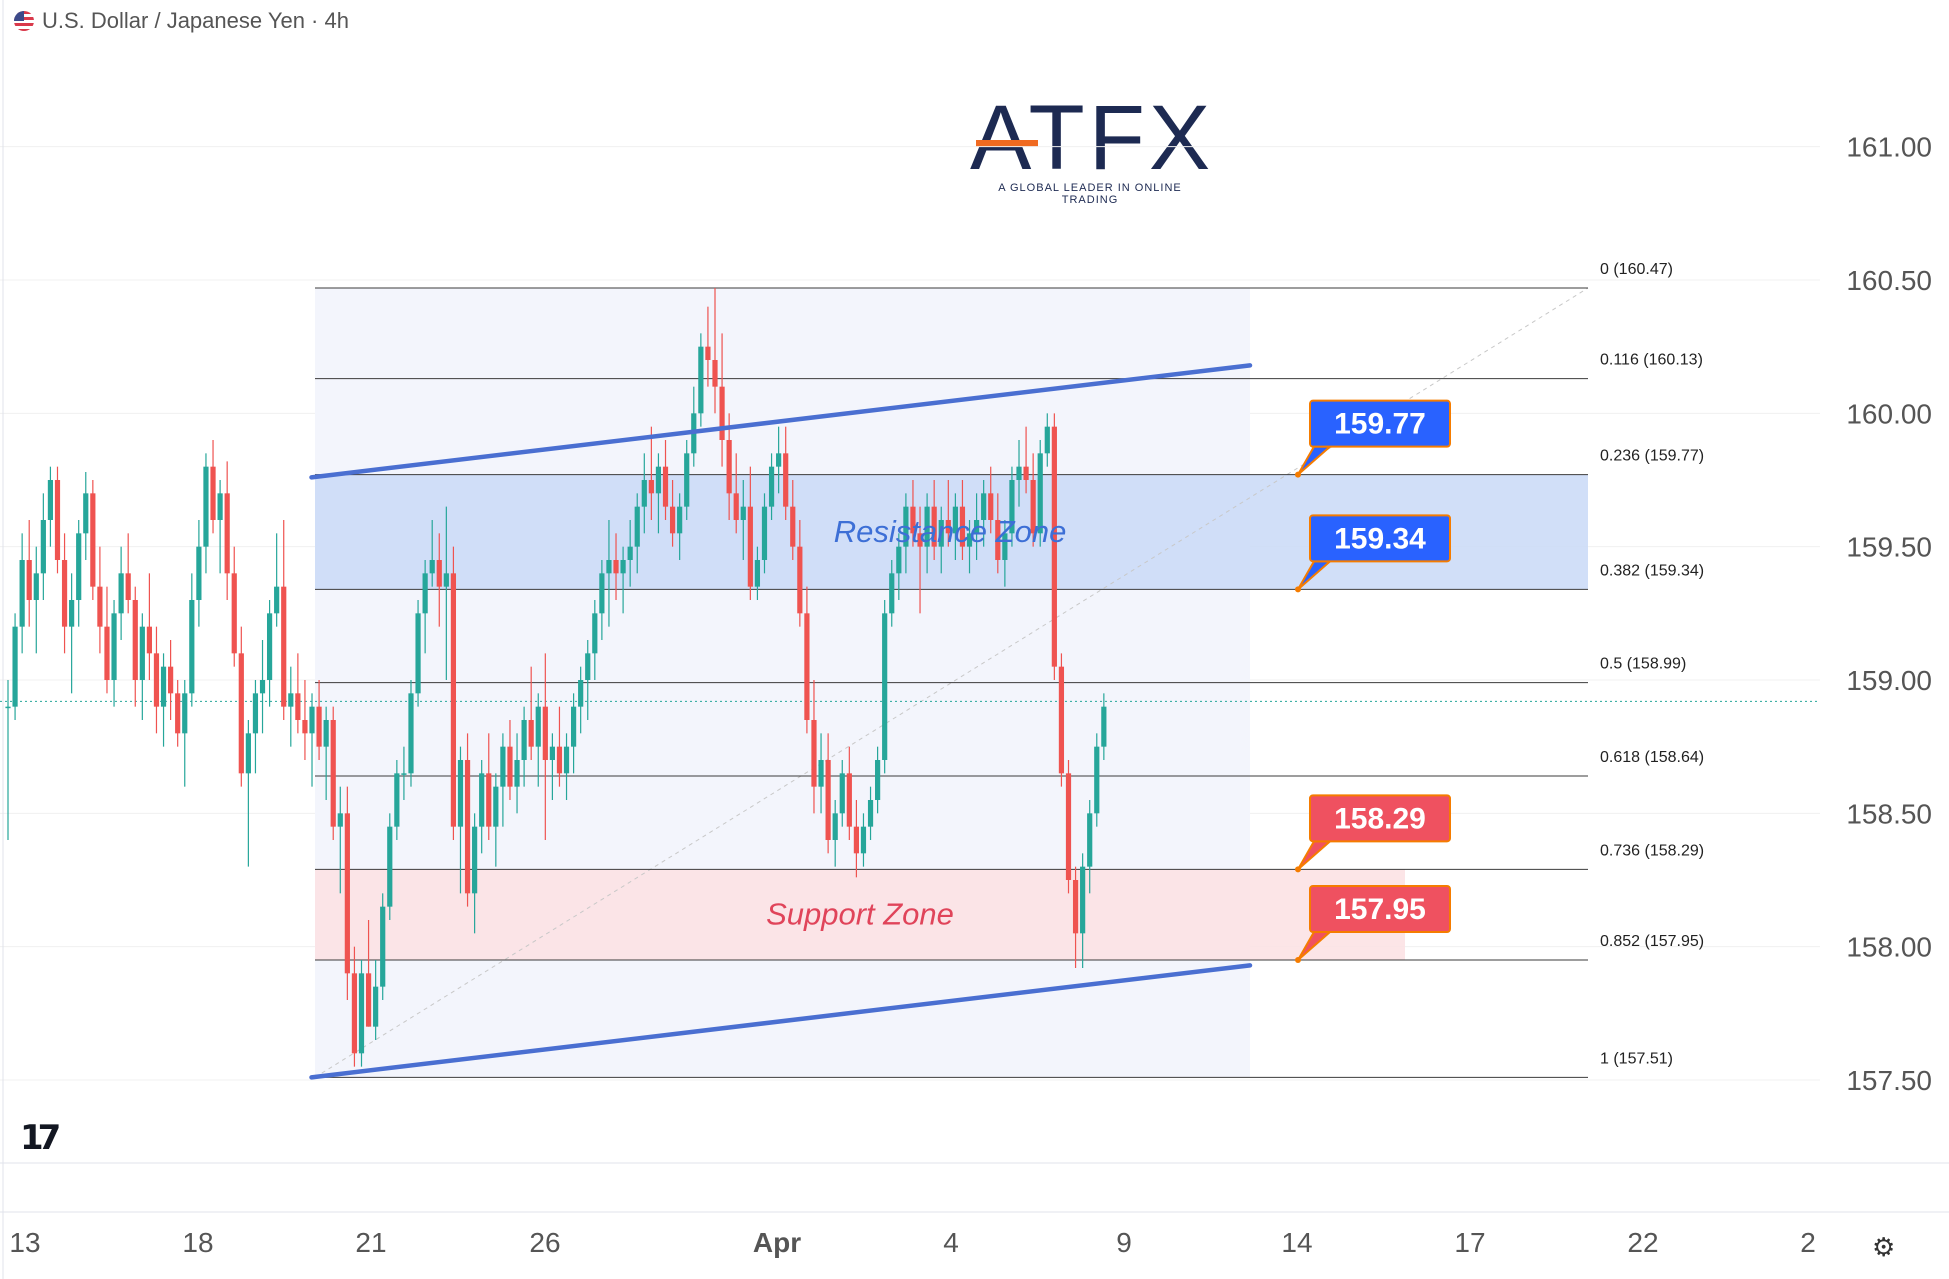 The height and width of the screenshot is (1279, 1949). I want to click on lower-channel-line, so click(781, 1021).